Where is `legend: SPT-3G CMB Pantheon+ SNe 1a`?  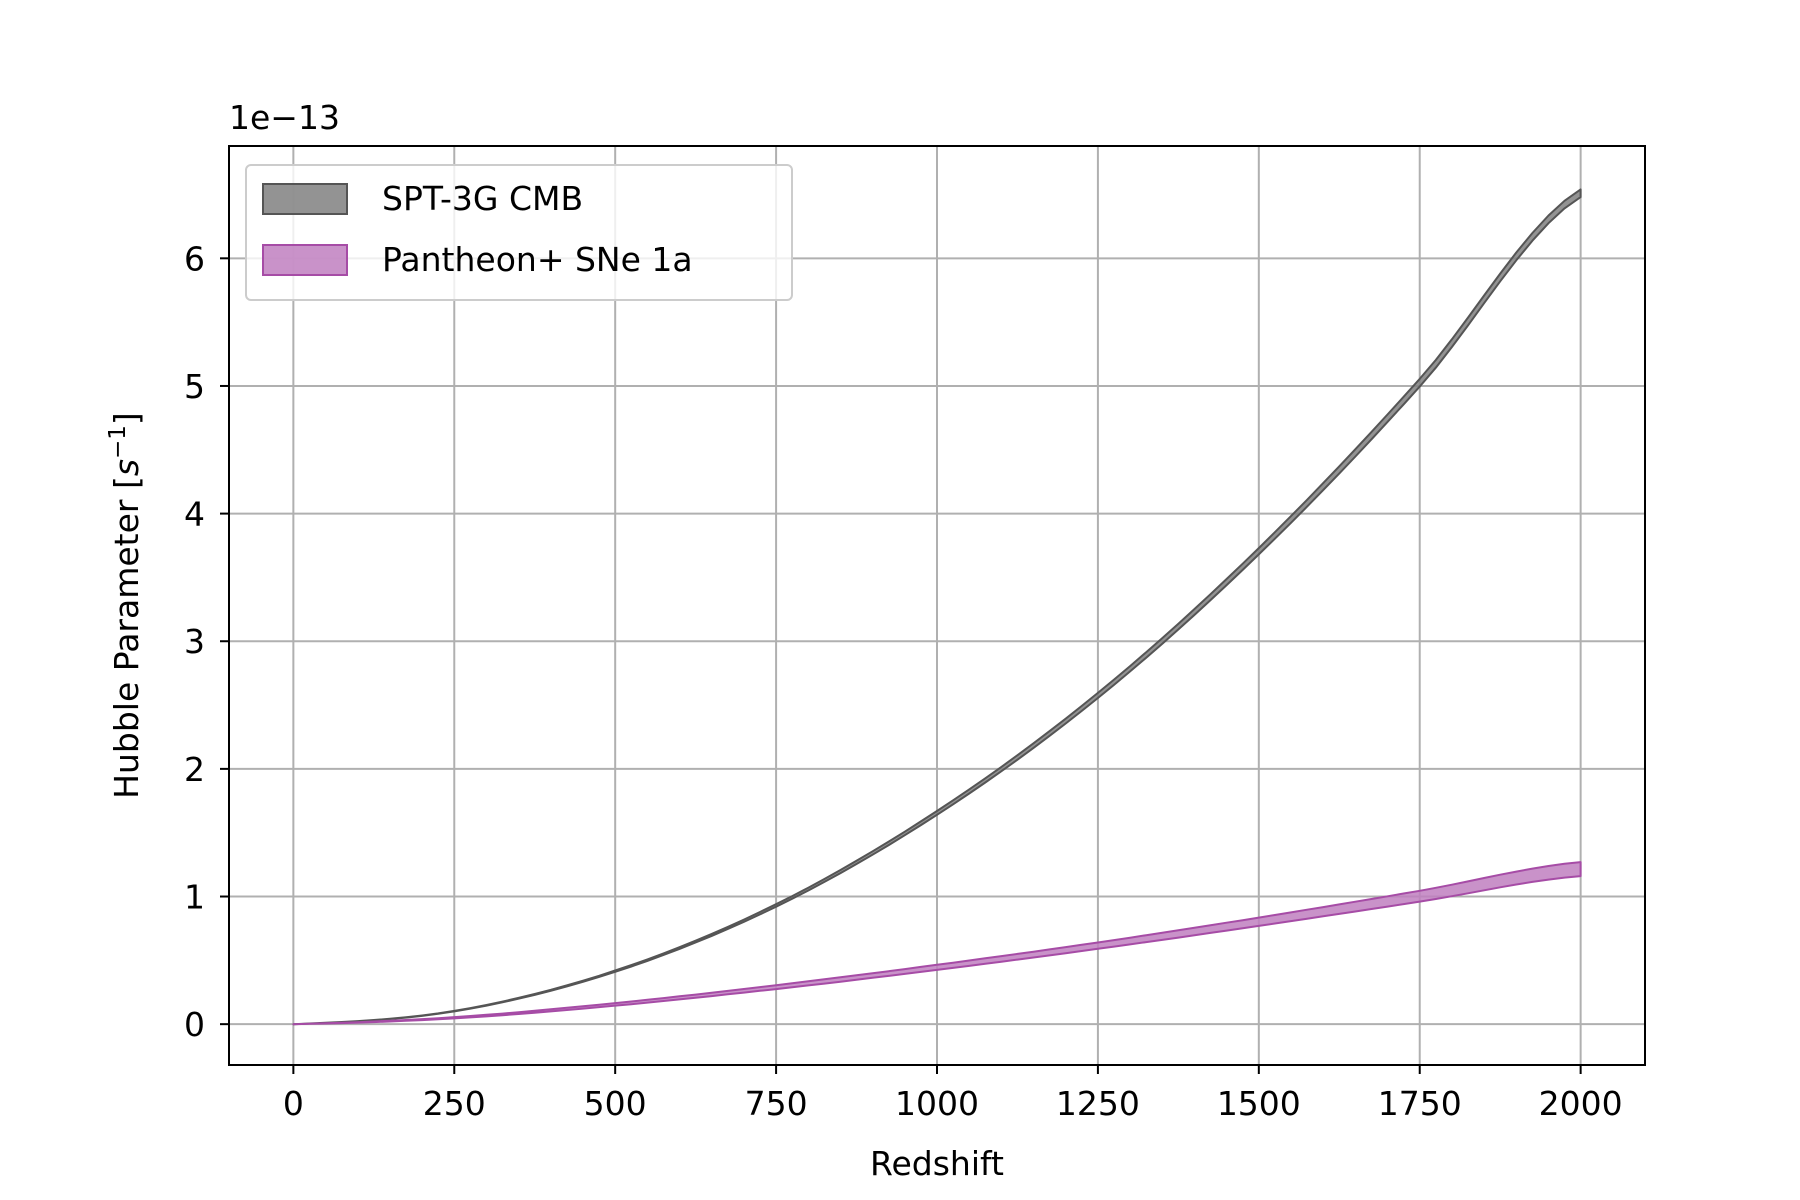 legend: SPT-3G CMB Pantheon+ SNe 1a is located at coordinates (519, 232).